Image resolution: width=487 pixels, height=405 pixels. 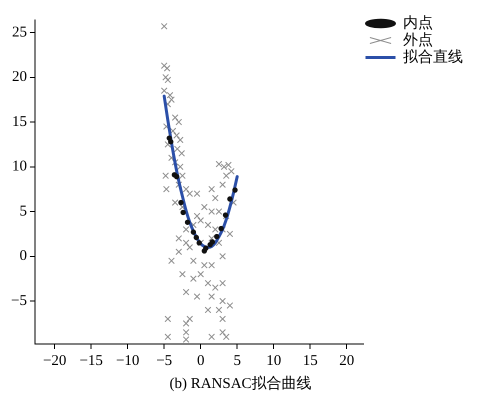 What do you see at coordinates (23, 211) in the screenshot?
I see `y-tick-label: 5` at bounding box center [23, 211].